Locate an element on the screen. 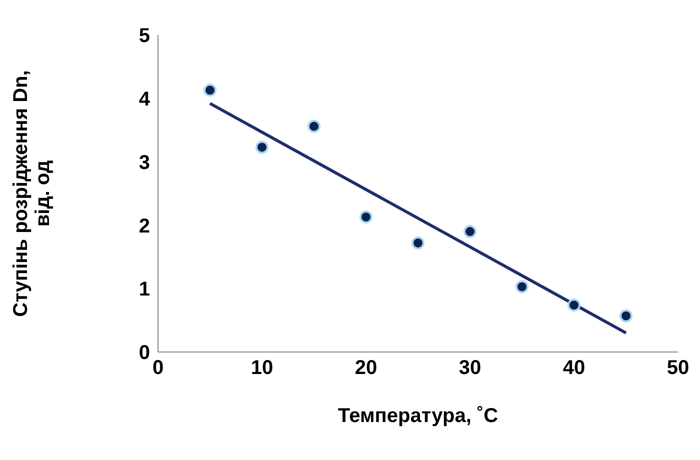  y-tick-label: 0 is located at coordinates (144, 353).